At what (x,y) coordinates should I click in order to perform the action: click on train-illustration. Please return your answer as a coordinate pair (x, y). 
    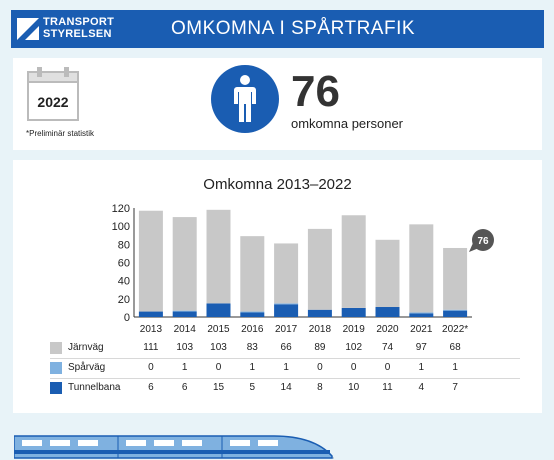
    Looking at the image, I should click on (174, 447).